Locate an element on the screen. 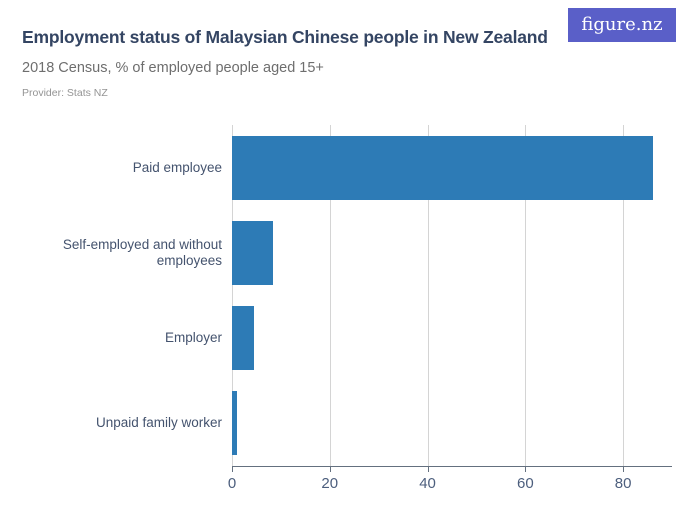 This screenshot has height=525, width=700. gridline-x60 is located at coordinates (526, 295).